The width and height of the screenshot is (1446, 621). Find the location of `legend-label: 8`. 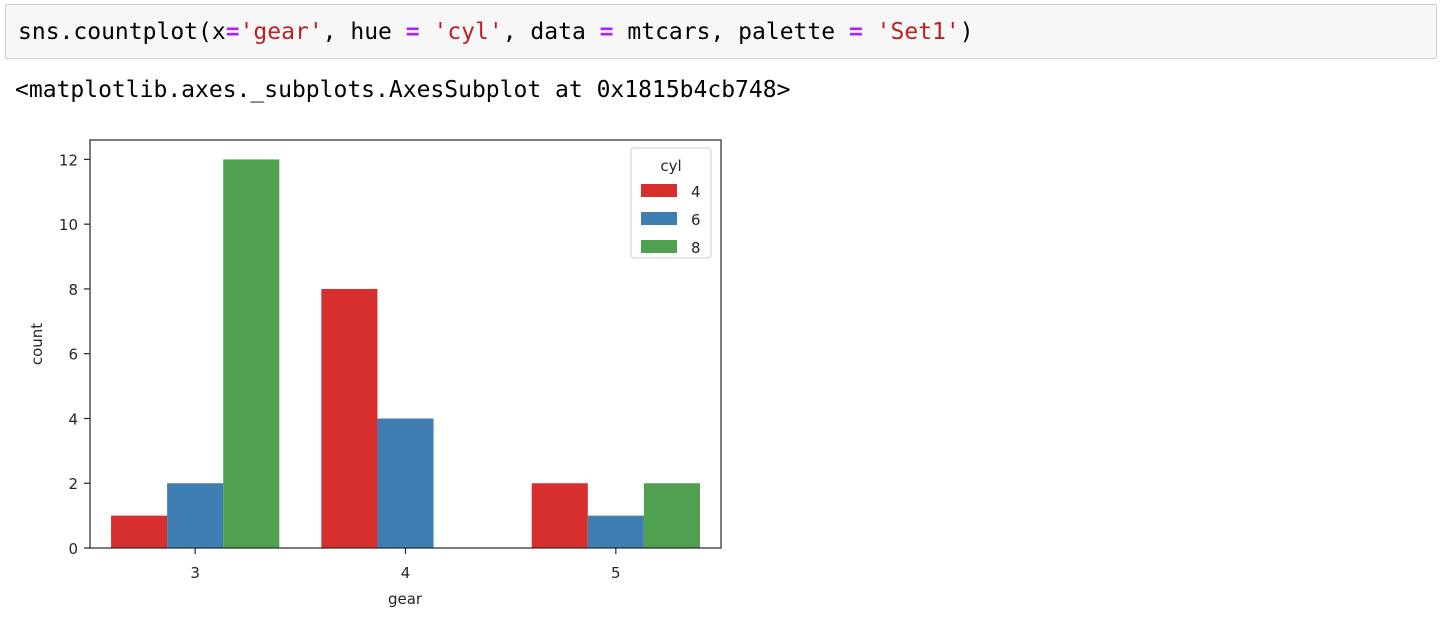

legend-label: 8 is located at coordinates (696, 248).